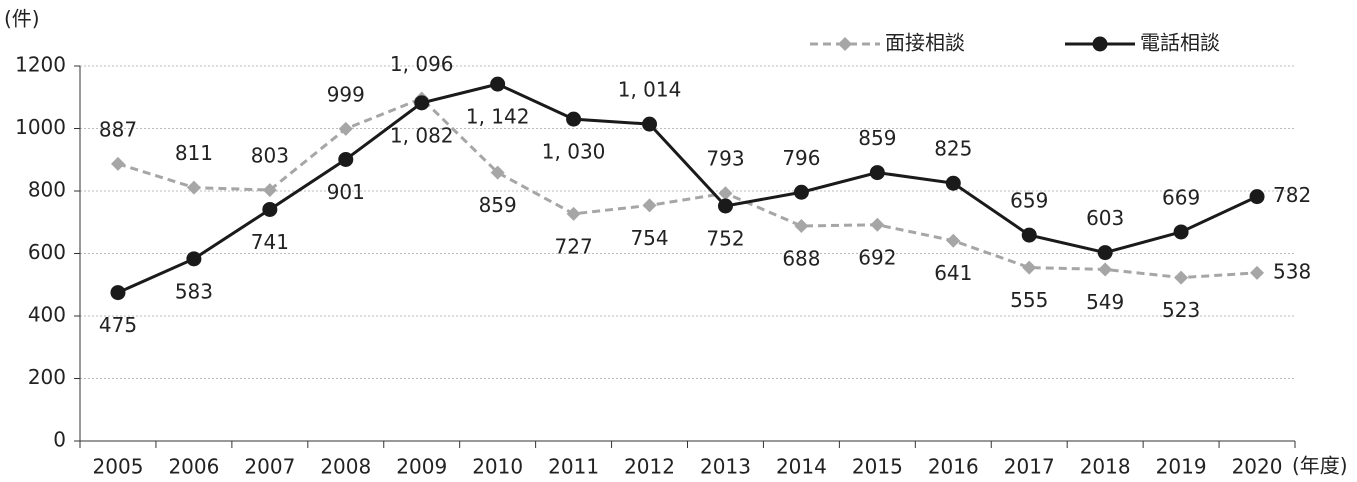 The image size is (1357, 482). I want to click on data-label: 901, so click(346, 192).